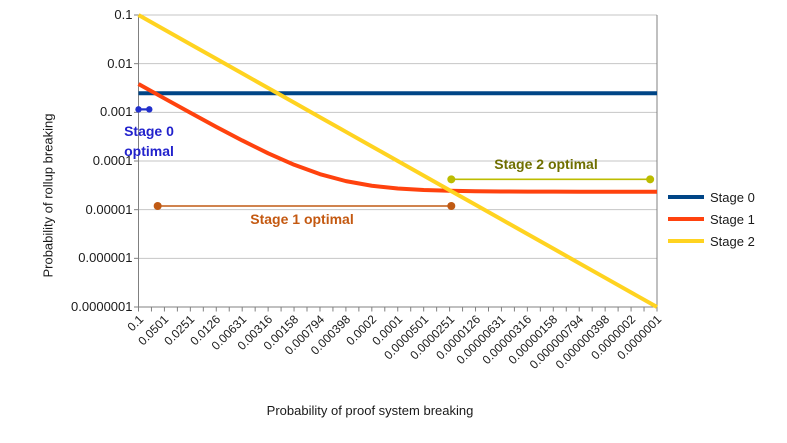 The width and height of the screenshot is (787, 443). Describe the element at coordinates (116, 112) in the screenshot. I see `y-tick-label: 0.001` at that location.